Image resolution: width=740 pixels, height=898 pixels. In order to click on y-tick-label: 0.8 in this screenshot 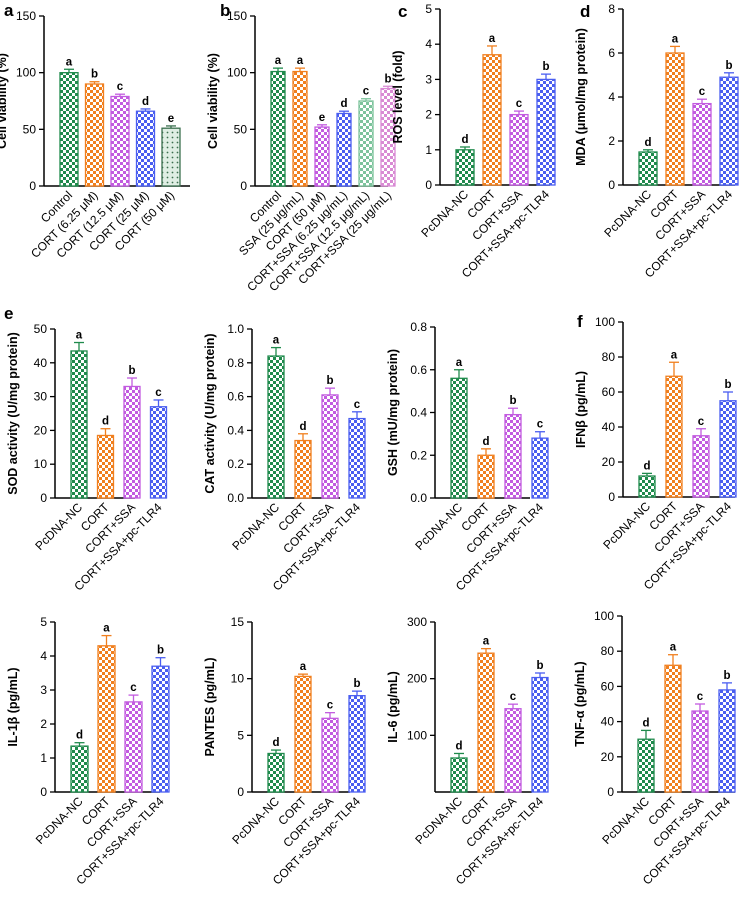, I will do `click(418, 327)`.